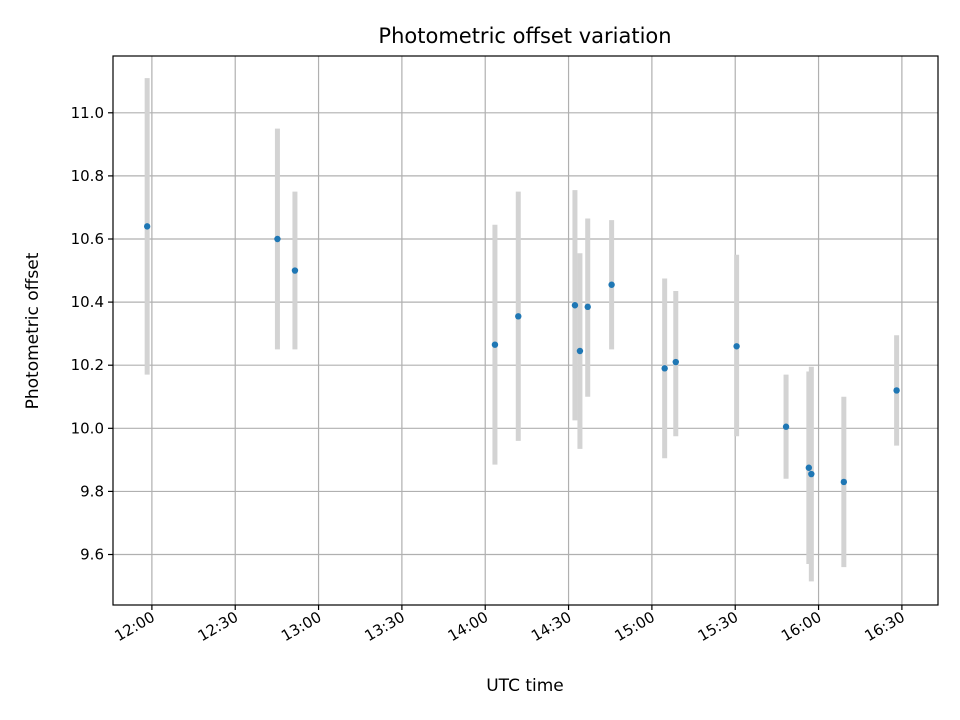 Image resolution: width=960 pixels, height=720 pixels. What do you see at coordinates (87, 239) in the screenshot?
I see `y-tick-label: 10.6` at bounding box center [87, 239].